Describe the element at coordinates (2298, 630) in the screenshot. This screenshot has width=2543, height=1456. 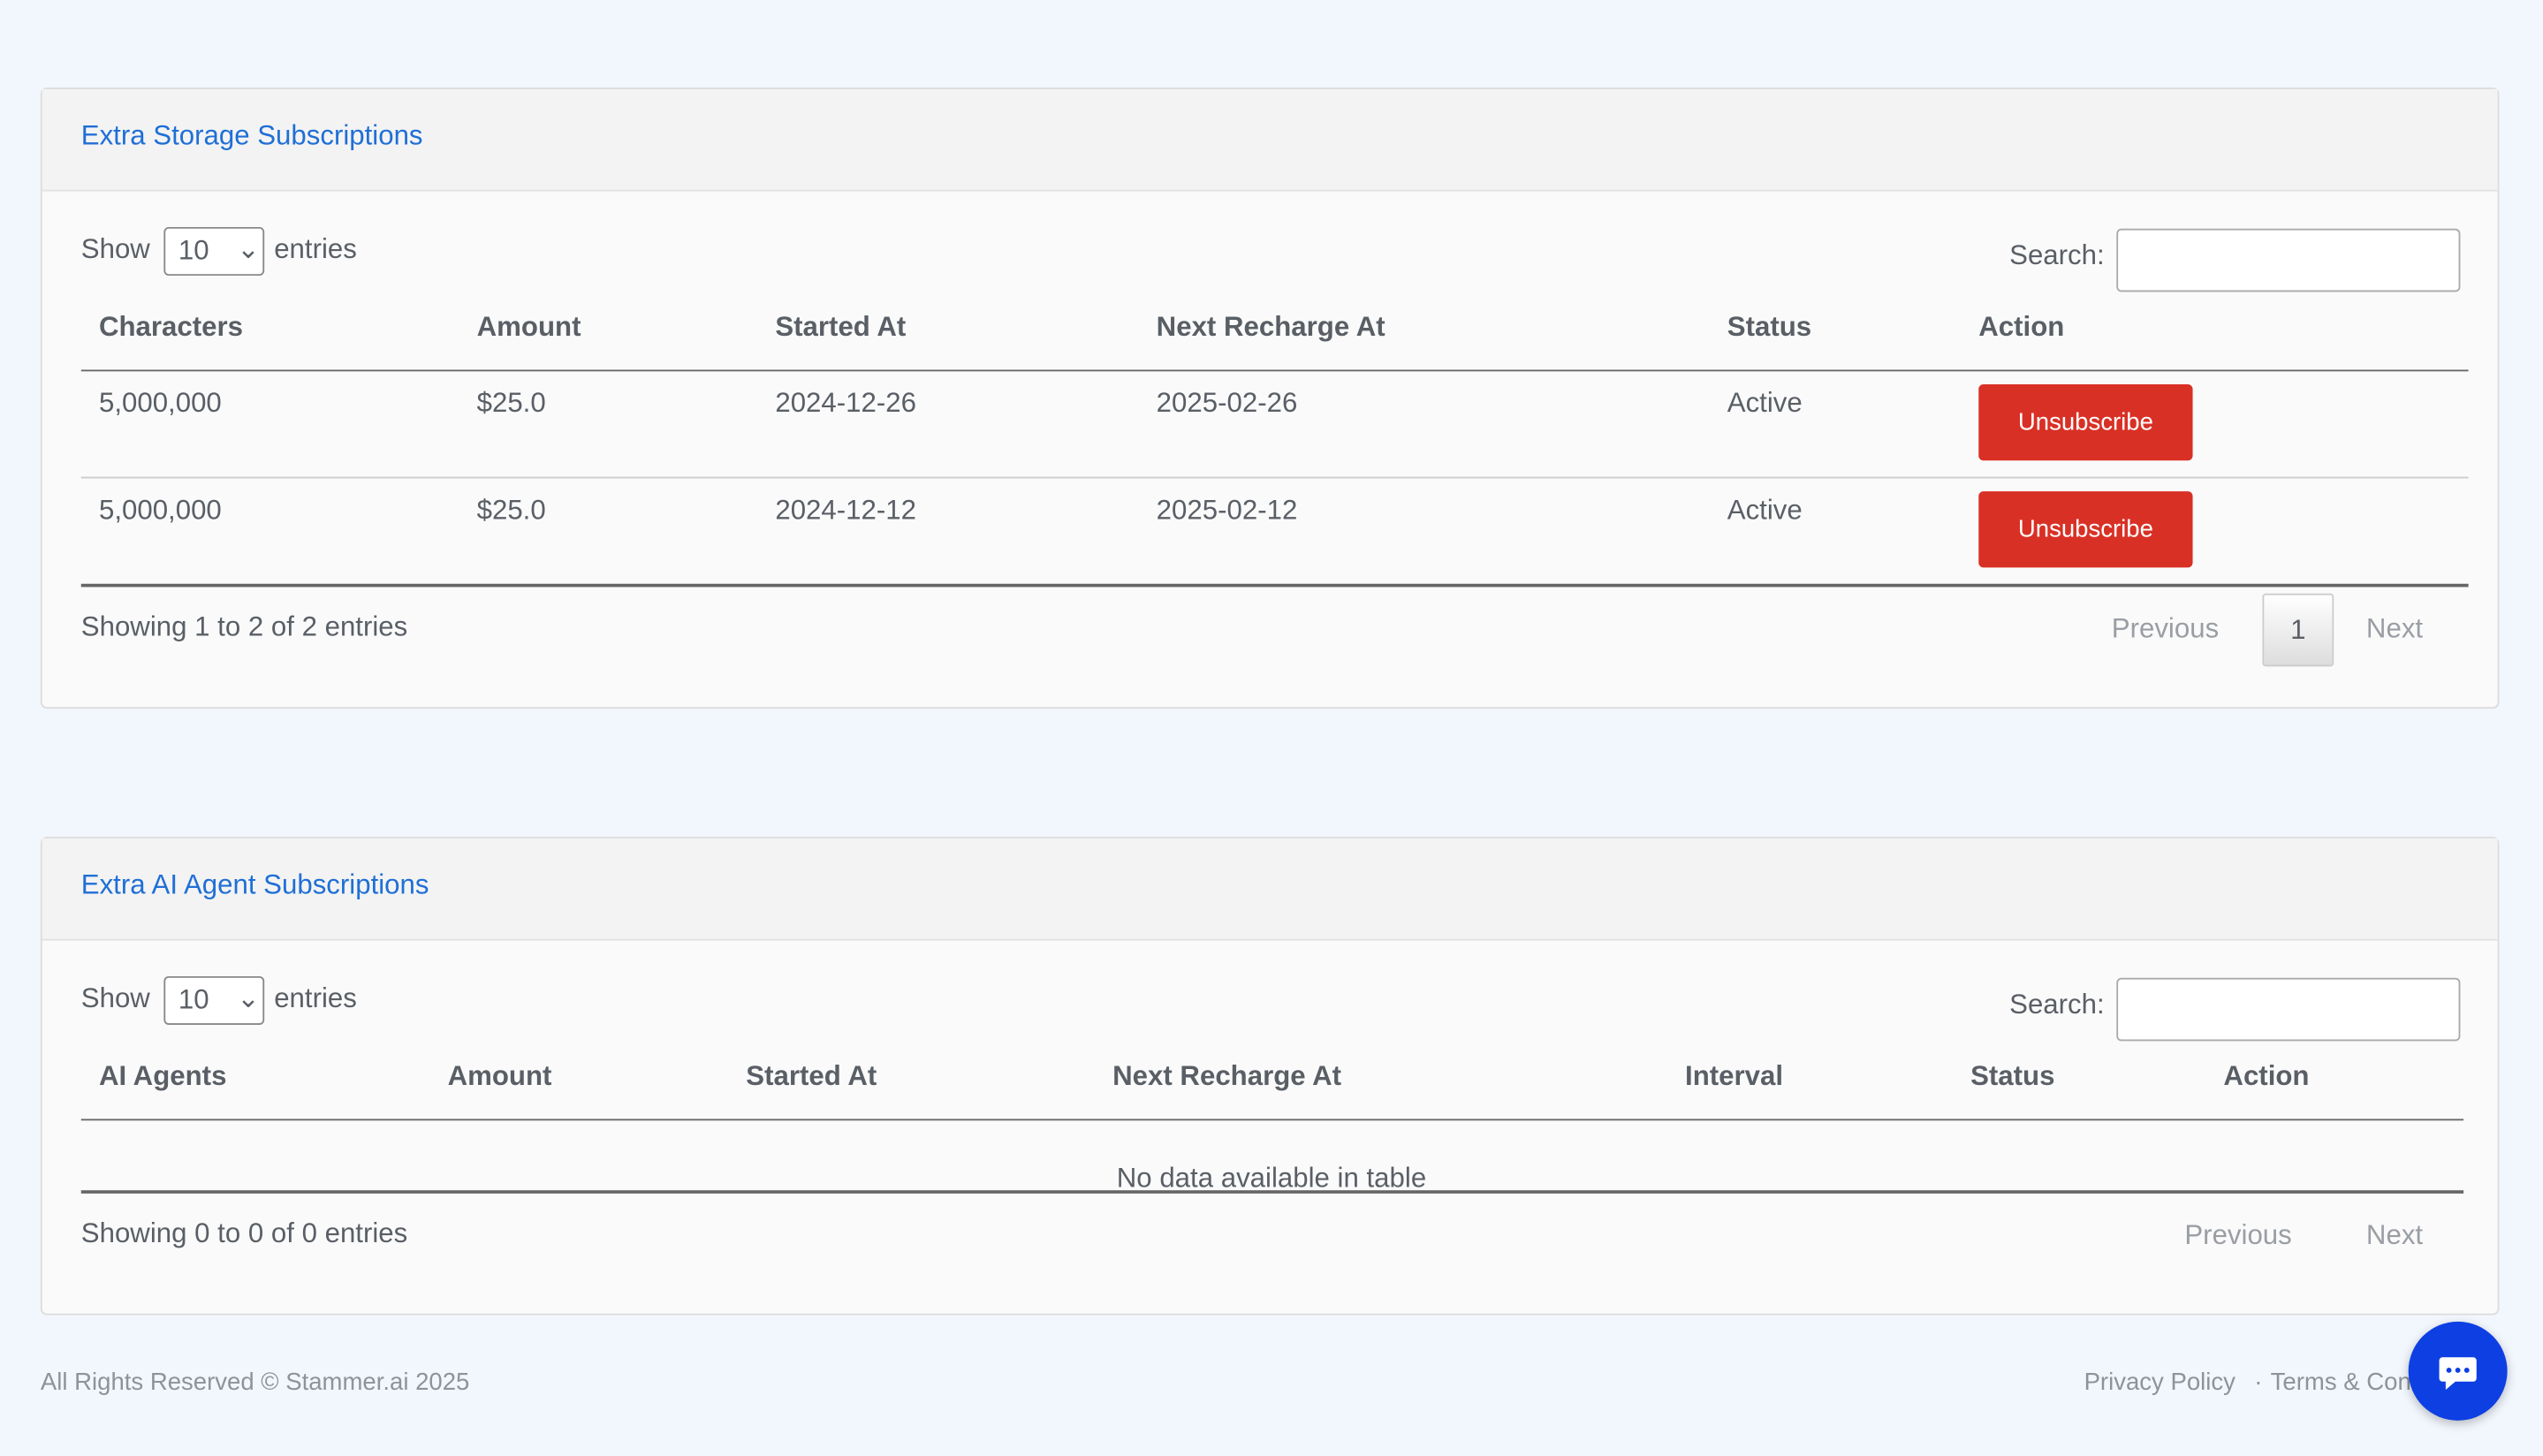
I see `page-button: 1` at that location.